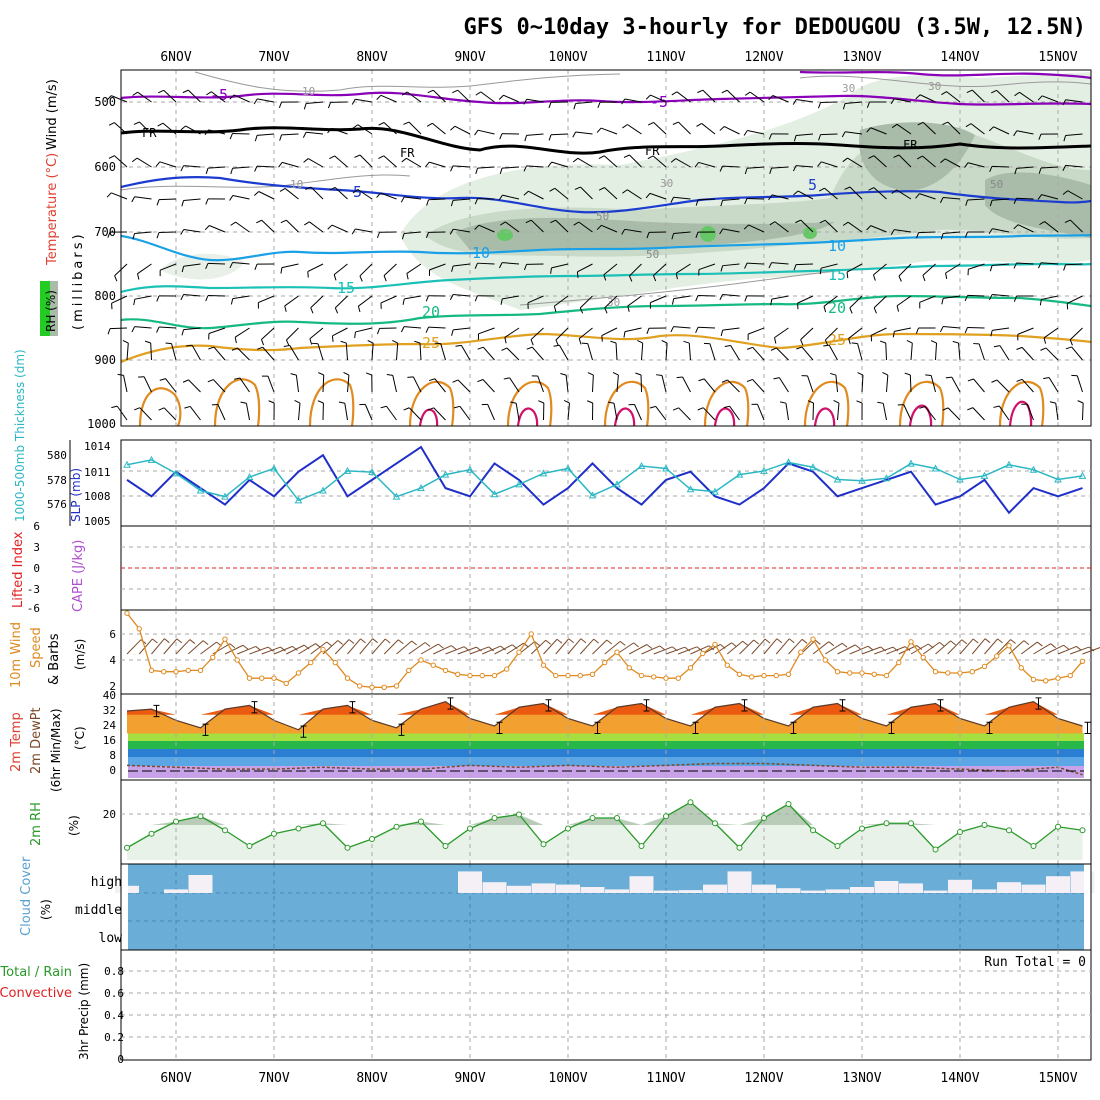 The width and height of the screenshot is (1100, 1100). I want to click on cloud-panel: high middle low Cloud Cover (%), so click(557, 903).